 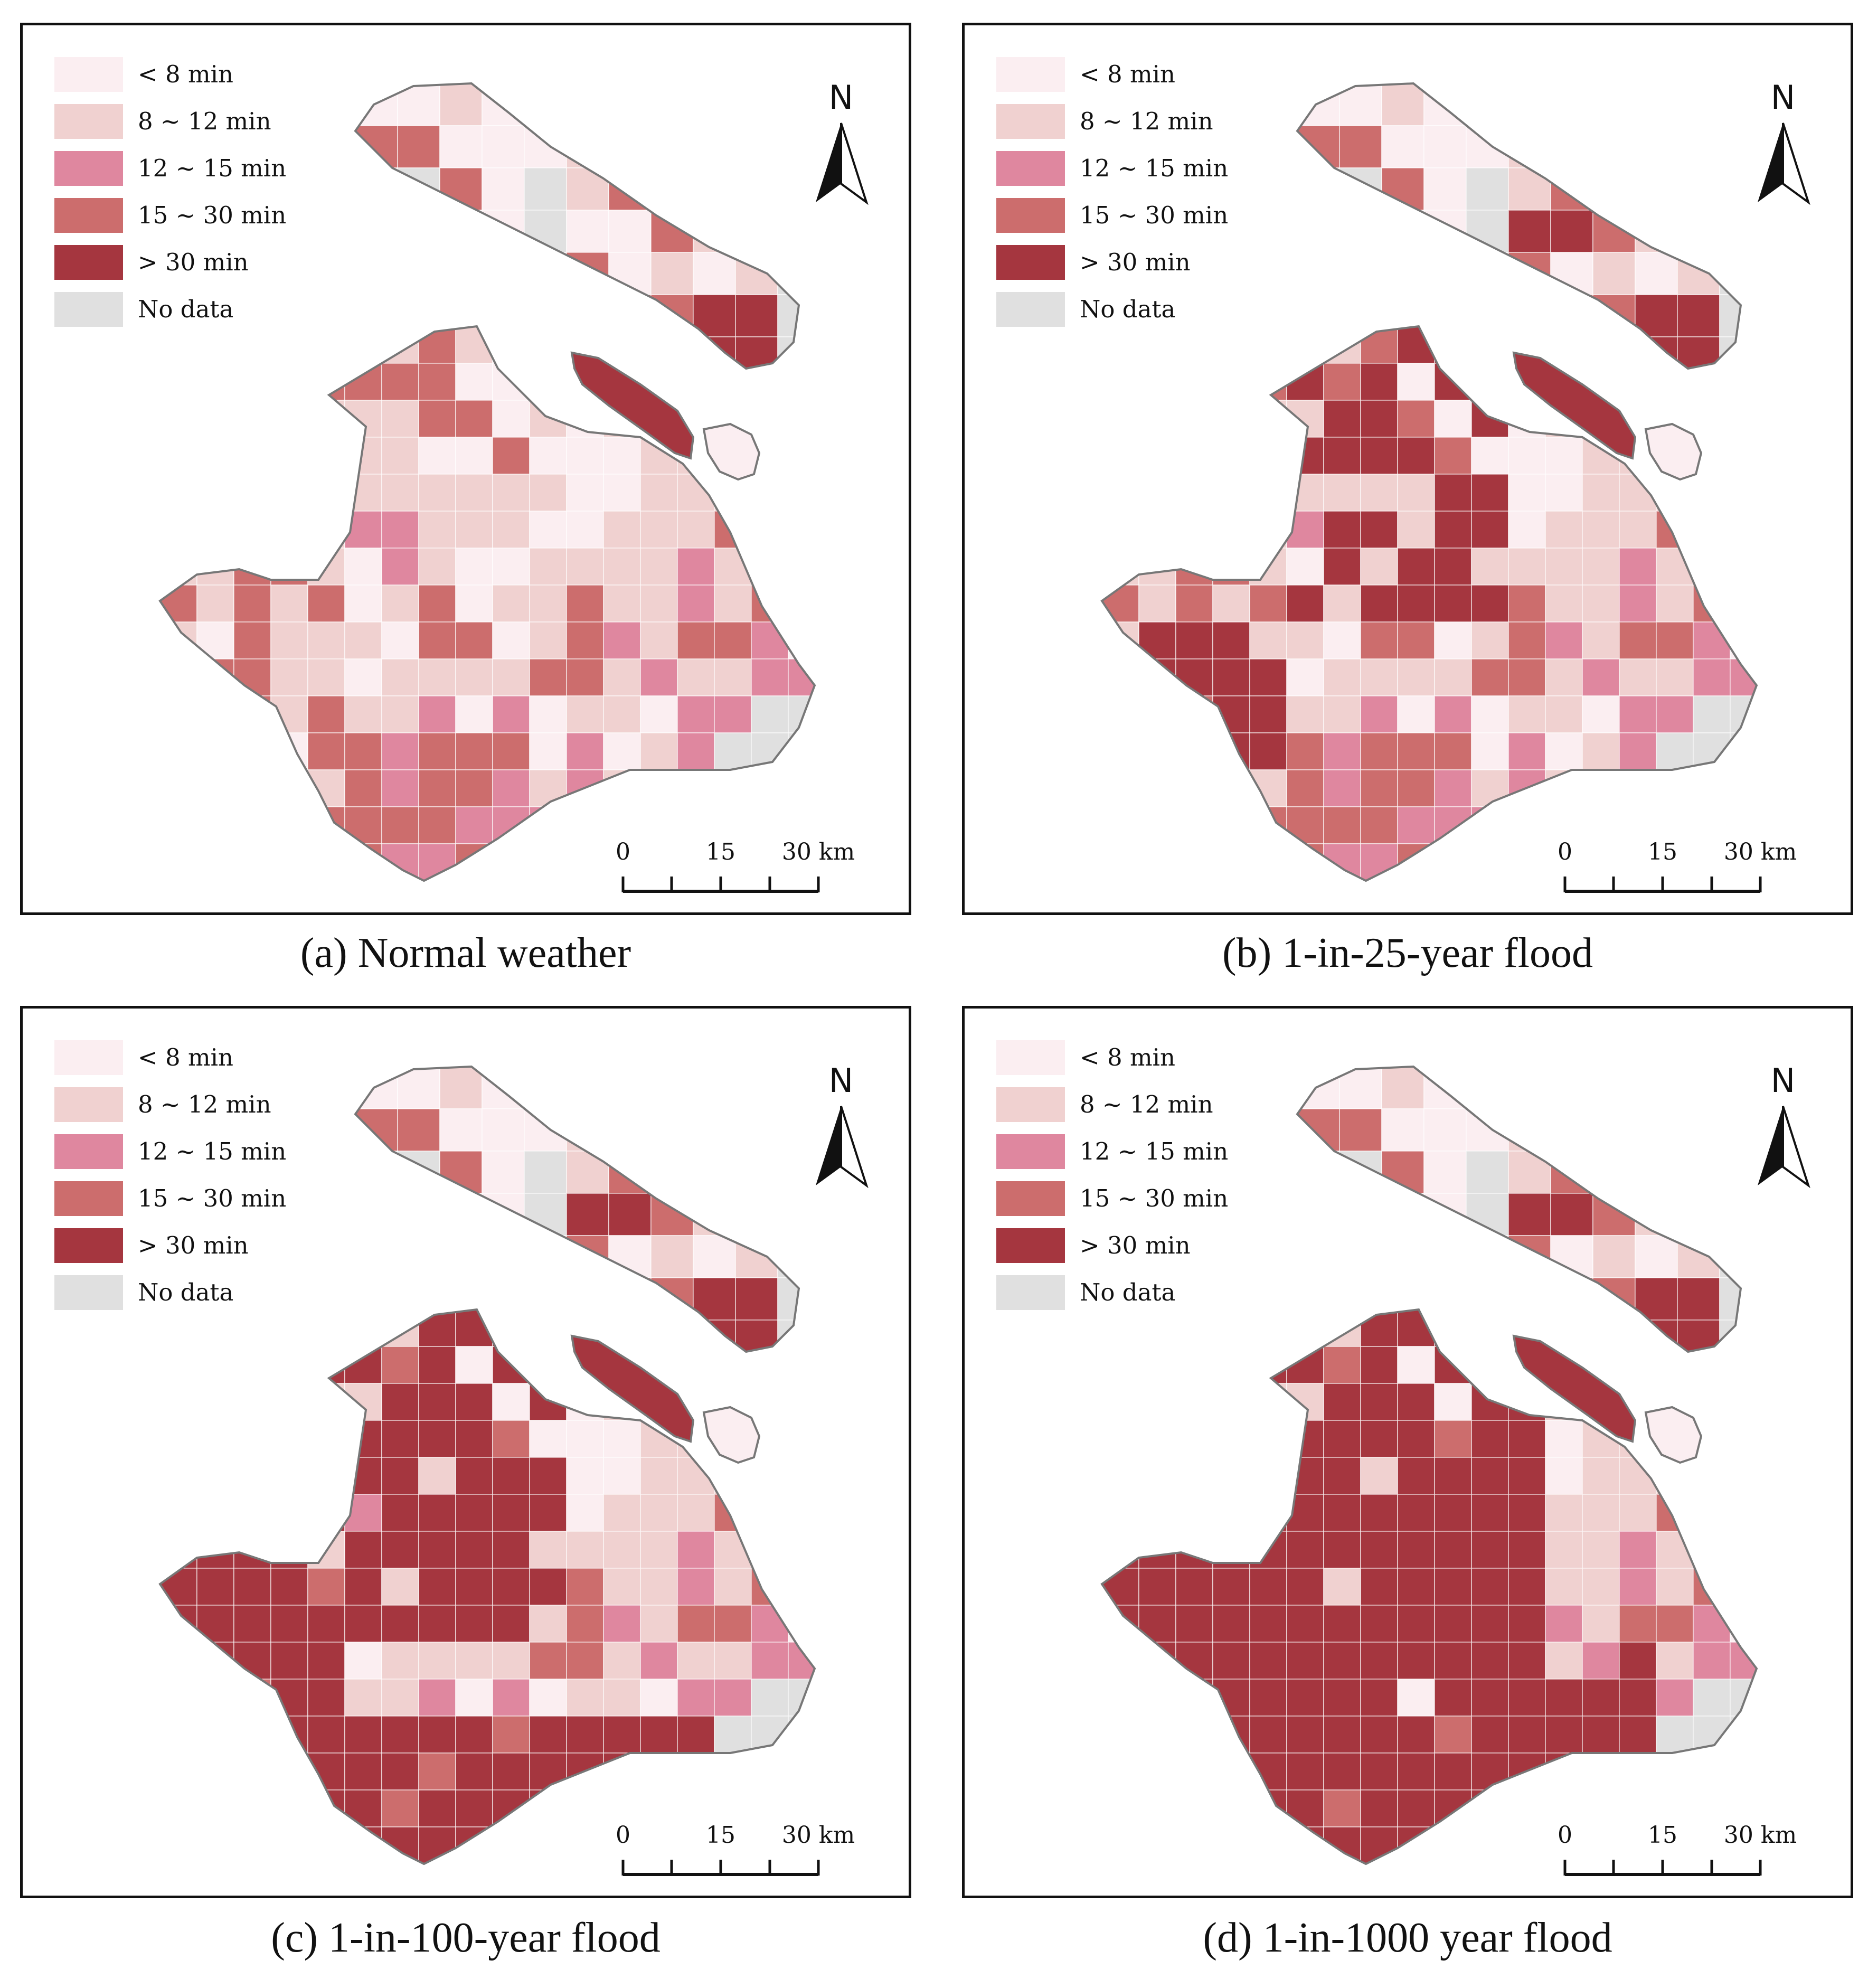 What do you see at coordinates (466, 1938) in the screenshot?
I see `panel-caption-c: (c) 1-in-100-year flood` at bounding box center [466, 1938].